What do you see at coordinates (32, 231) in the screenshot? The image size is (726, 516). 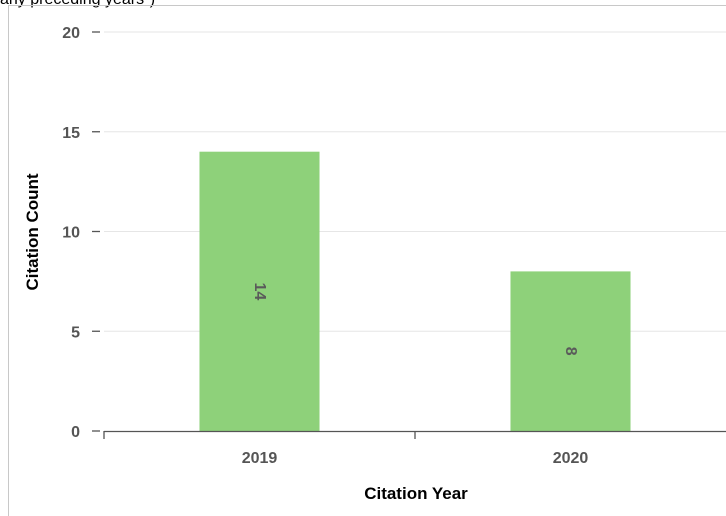 I see `y-axis-title: Citation Count` at bounding box center [32, 231].